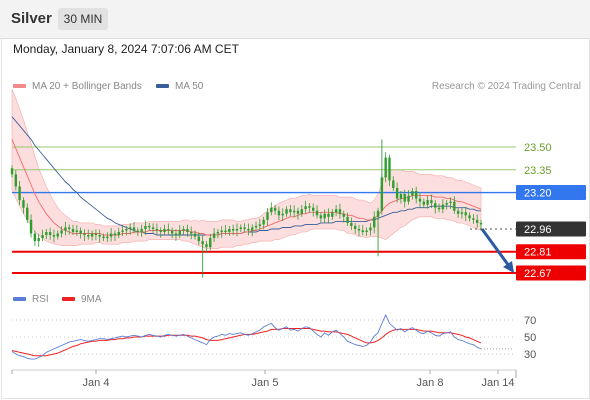  Describe the element at coordinates (508, 267) in the screenshot. I see `forecast-arrow-head` at that location.